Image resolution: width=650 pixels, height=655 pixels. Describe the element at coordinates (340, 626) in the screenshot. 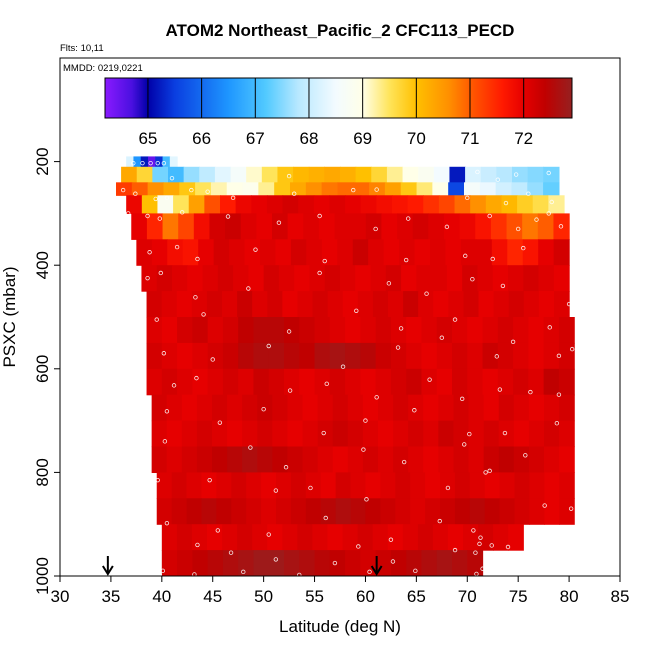

I see `x-axis-label: Latitude (deg N)` at that location.